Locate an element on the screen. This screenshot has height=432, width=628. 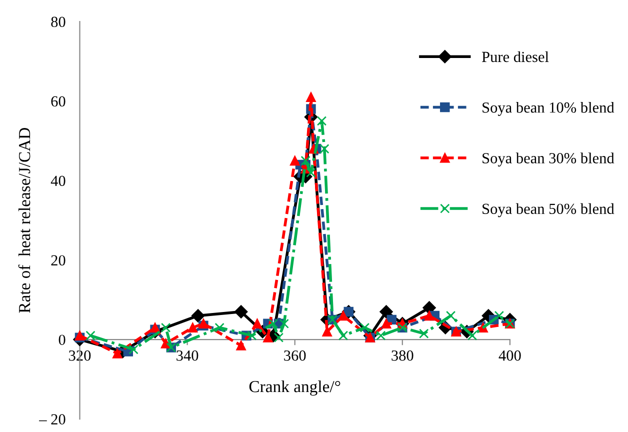
x-axis-title: Crank angle/° is located at coordinates (294, 388).